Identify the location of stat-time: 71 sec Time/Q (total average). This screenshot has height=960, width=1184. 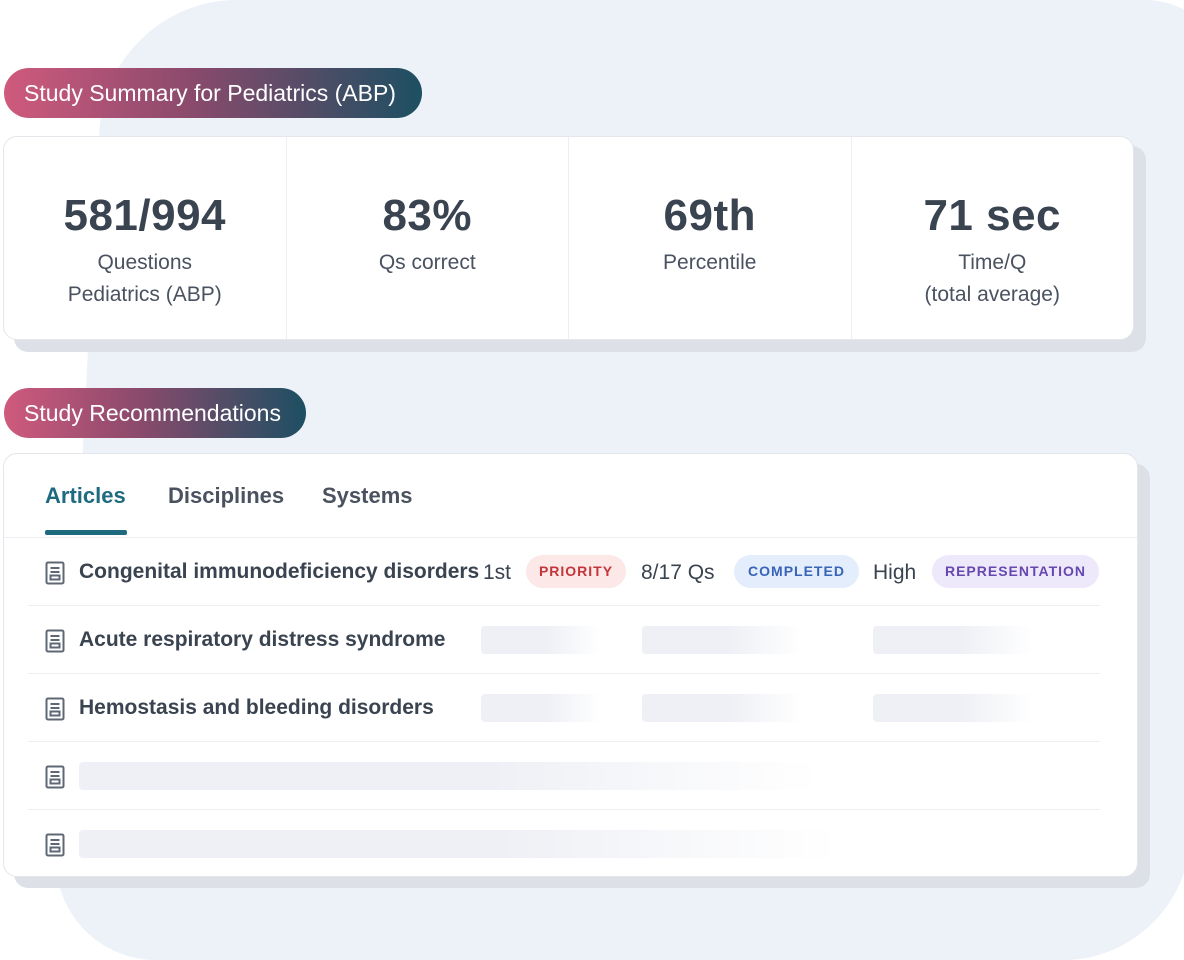
(993, 238).